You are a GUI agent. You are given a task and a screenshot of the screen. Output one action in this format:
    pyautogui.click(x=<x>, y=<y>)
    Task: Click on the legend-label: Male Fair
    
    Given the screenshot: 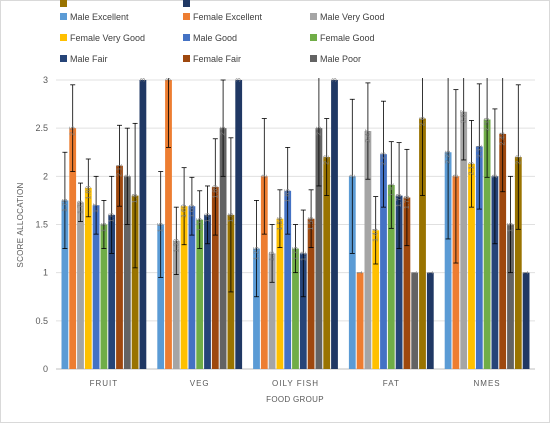 What is the action you would take?
    pyautogui.click(x=89, y=59)
    